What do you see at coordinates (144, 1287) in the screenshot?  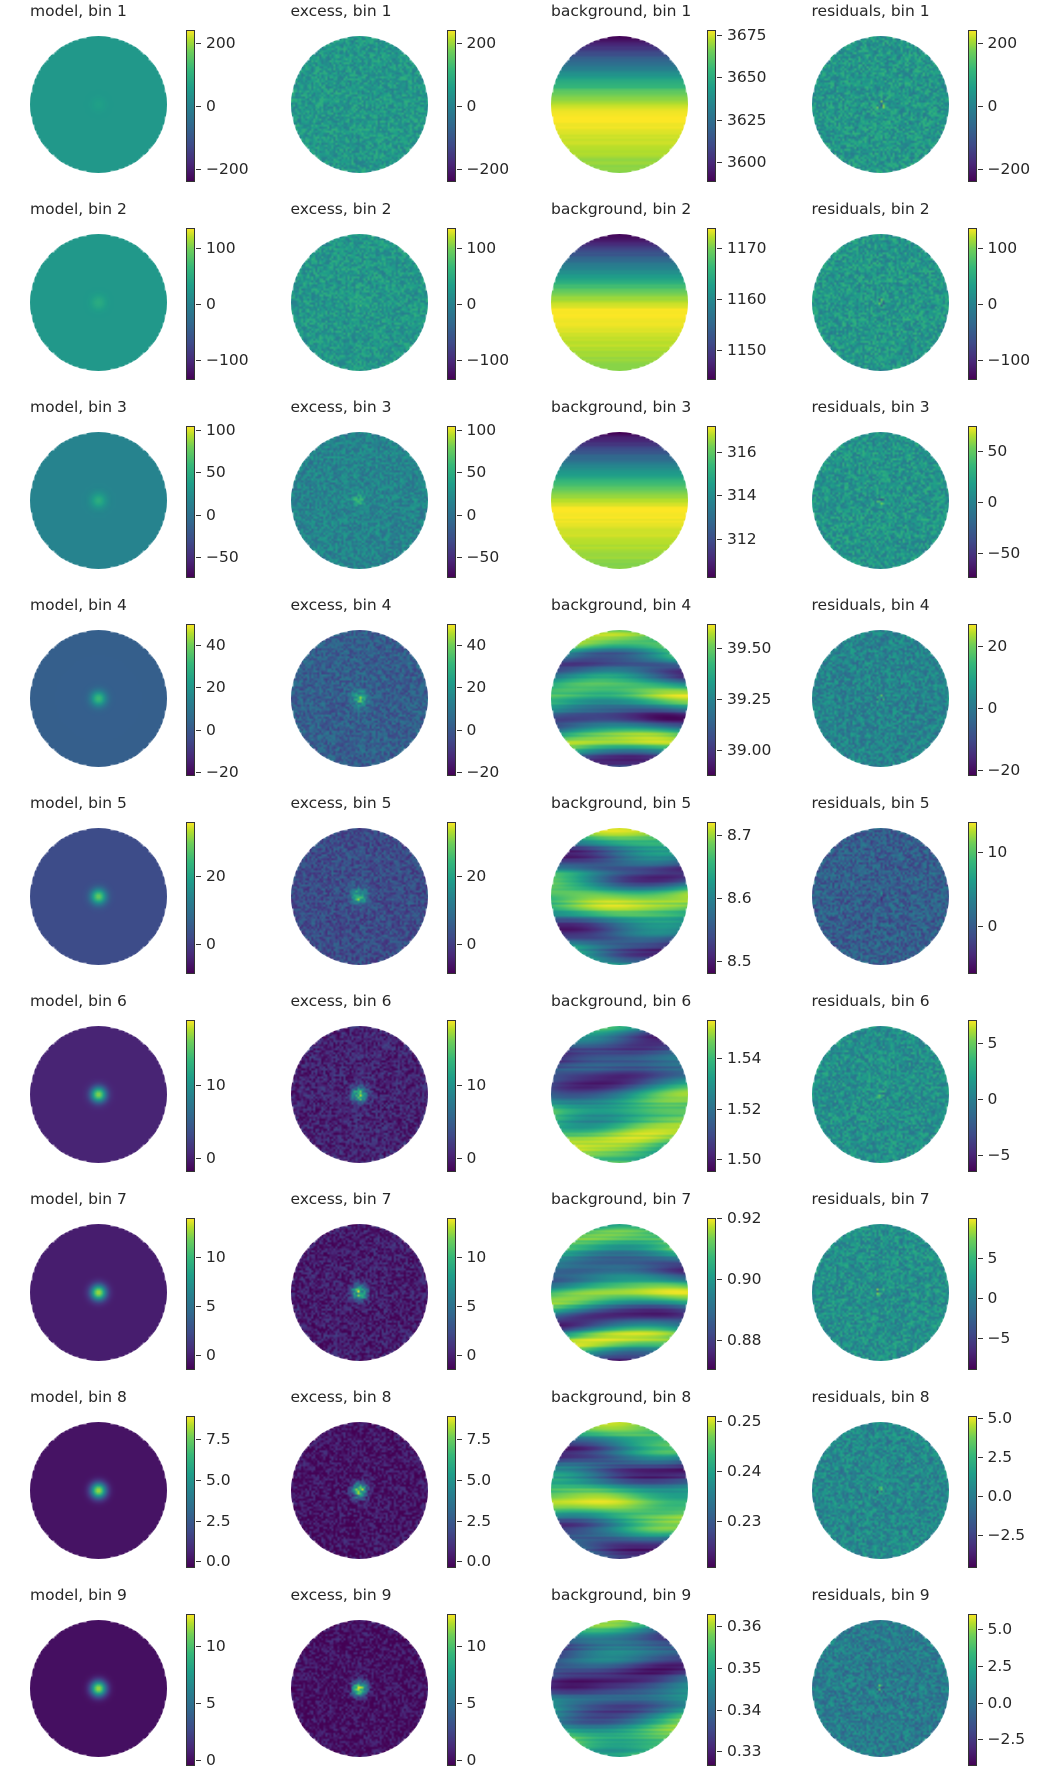 I see `heatmap-panel: model, bin 7 10 5 0` at bounding box center [144, 1287].